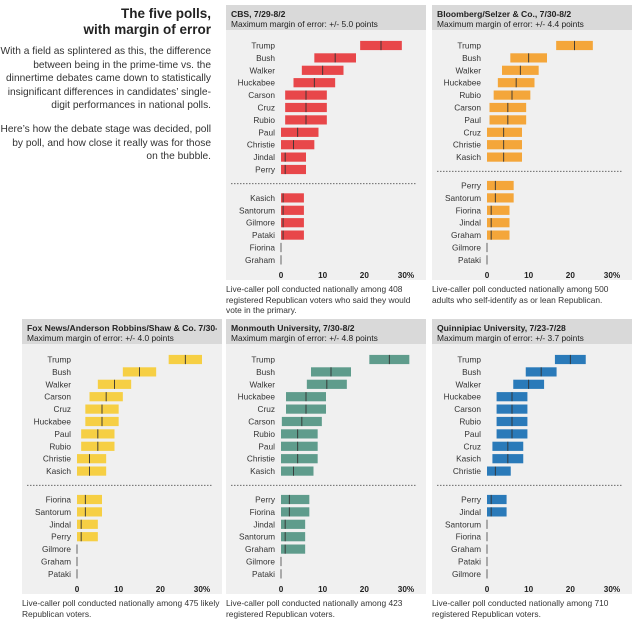  What do you see at coordinates (260, 260) in the screenshot?
I see `candidate-label-graham: Graham` at bounding box center [260, 260].